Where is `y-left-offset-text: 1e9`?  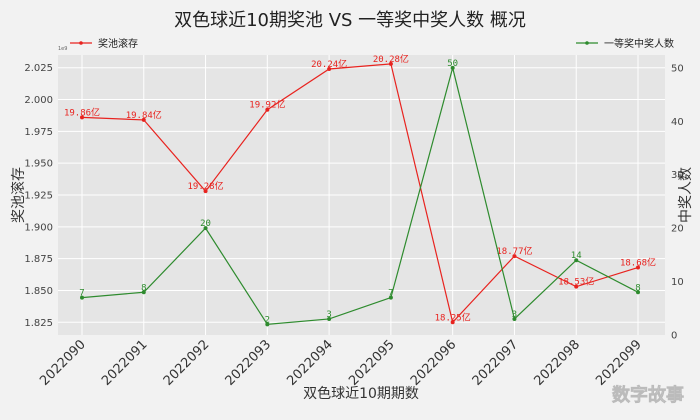 y-left-offset-text: 1e9 is located at coordinates (62, 49).